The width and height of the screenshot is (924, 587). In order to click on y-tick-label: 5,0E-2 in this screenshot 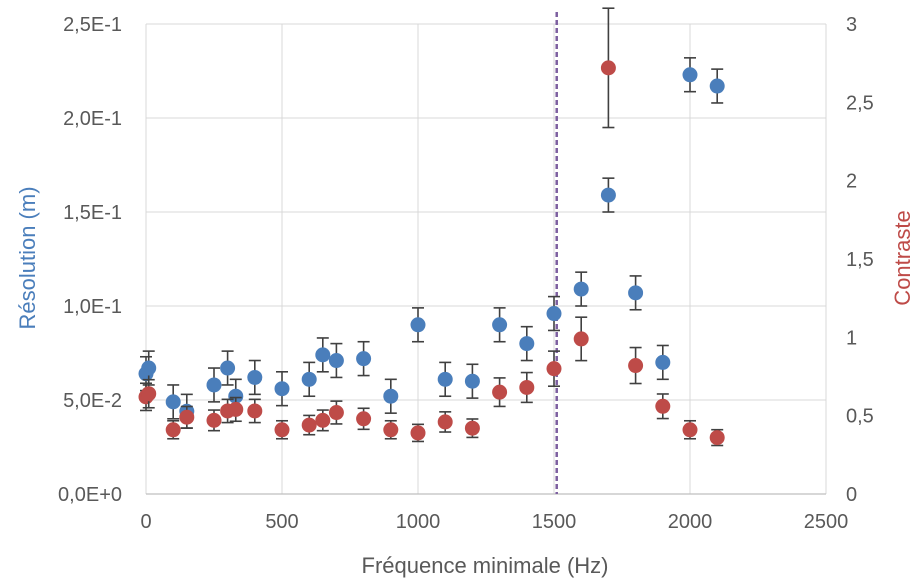, I will do `click(92, 401)`.